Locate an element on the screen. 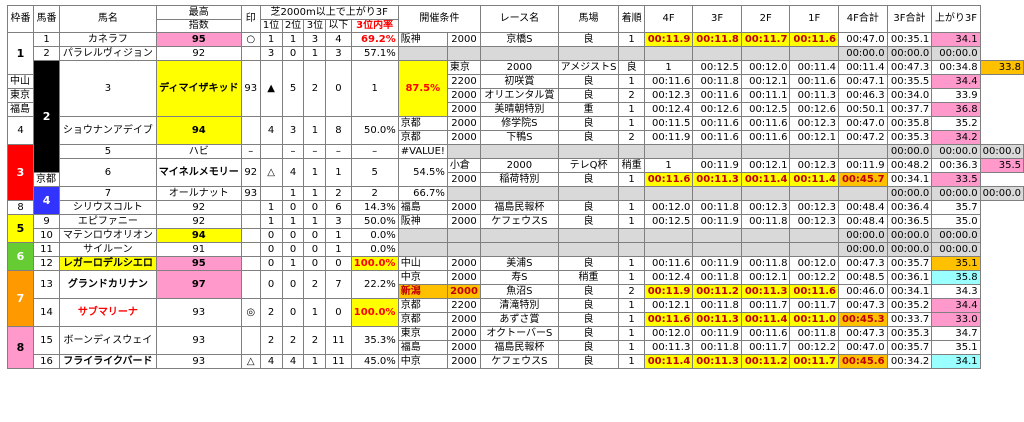 The image size is (1024, 422). baba-cell is located at coordinates (631, 151).